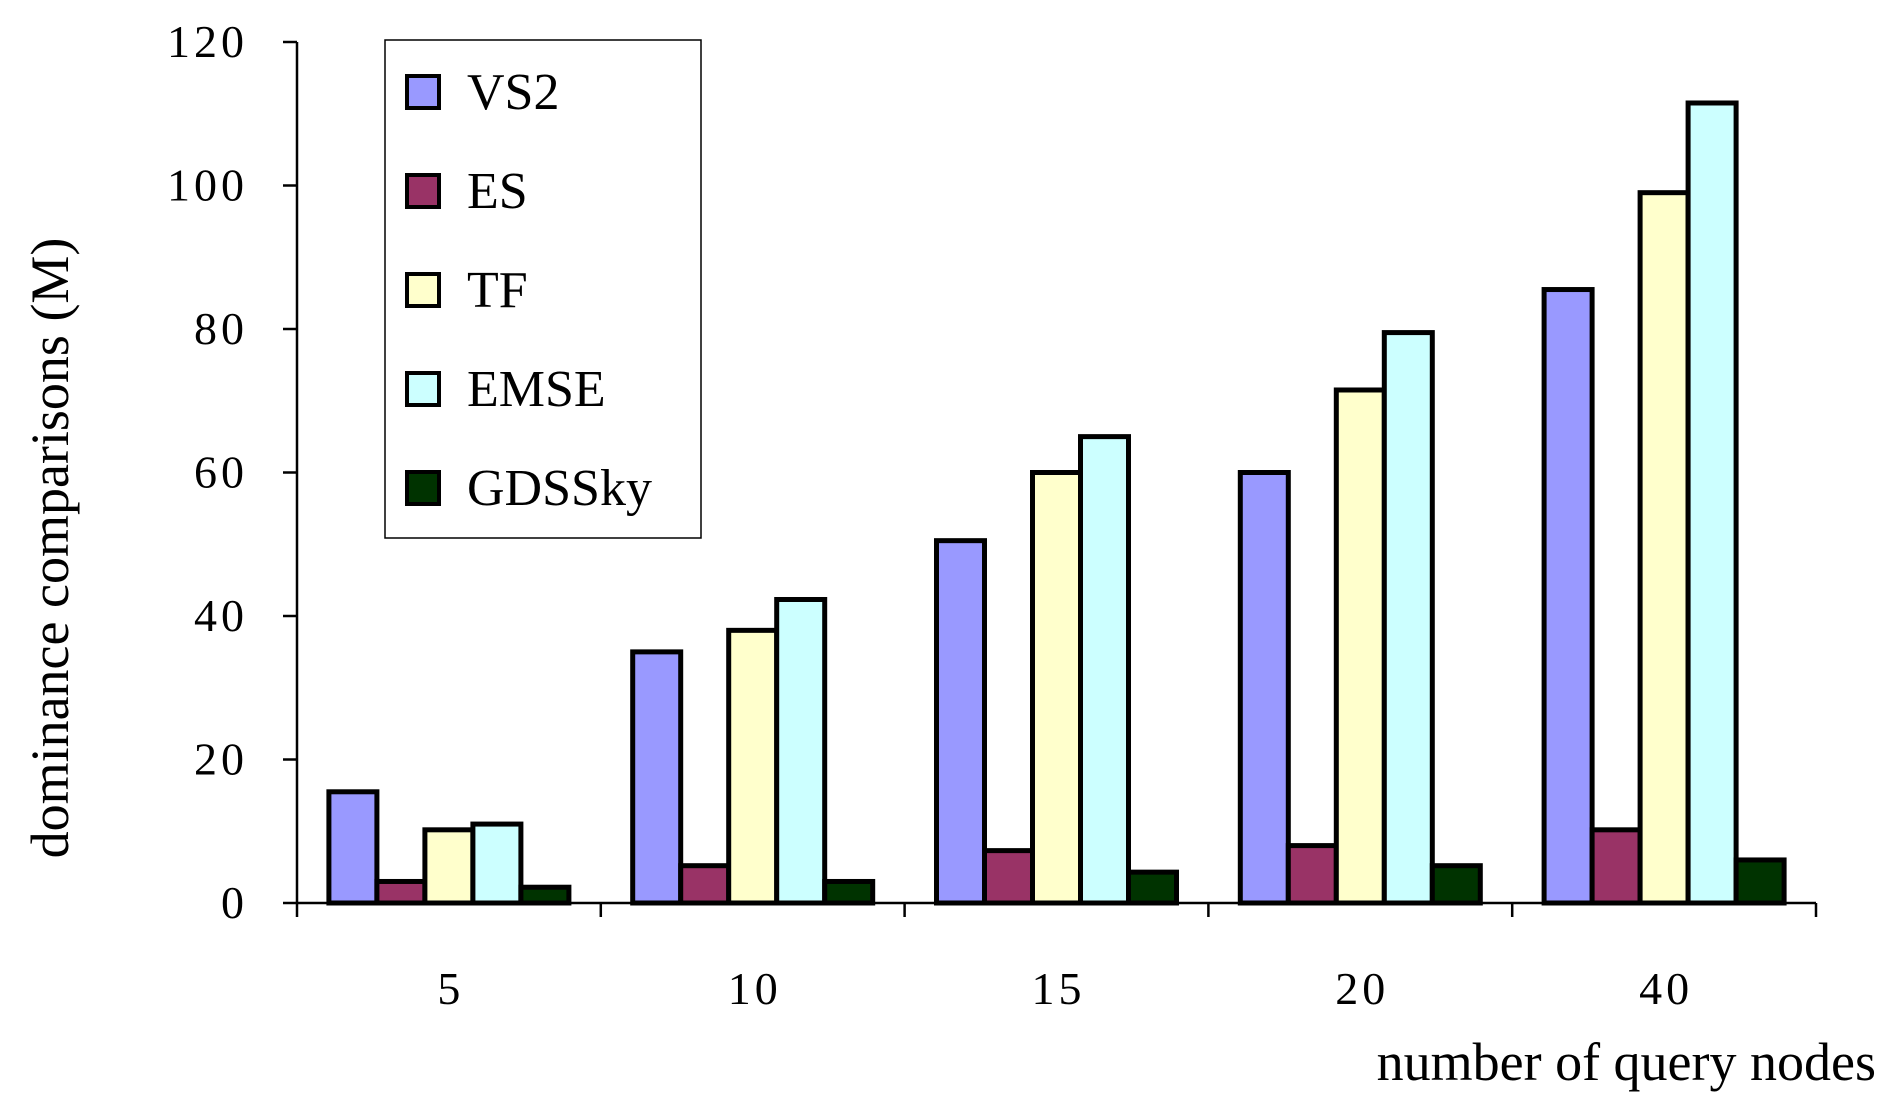 The width and height of the screenshot is (1890, 1117). What do you see at coordinates (50, 548) in the screenshot?
I see `y-axis-title: dominance comparisons (M)` at bounding box center [50, 548].